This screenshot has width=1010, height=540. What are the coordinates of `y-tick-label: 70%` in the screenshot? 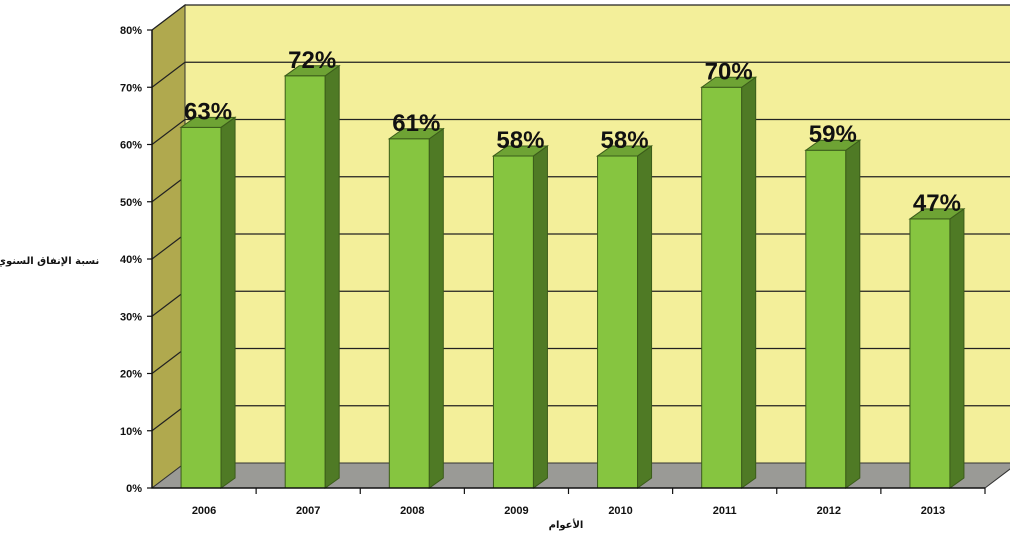 It's located at (131, 88).